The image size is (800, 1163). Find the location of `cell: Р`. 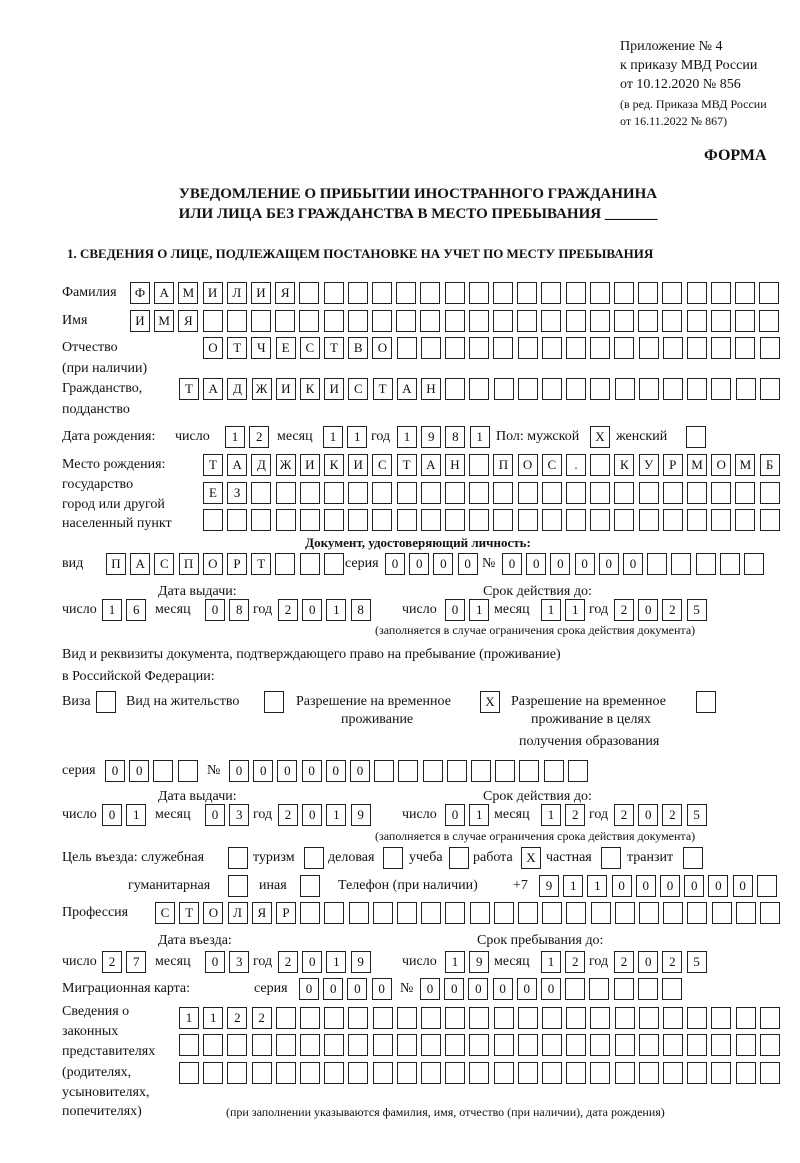

cell: Р is located at coordinates (286, 913).